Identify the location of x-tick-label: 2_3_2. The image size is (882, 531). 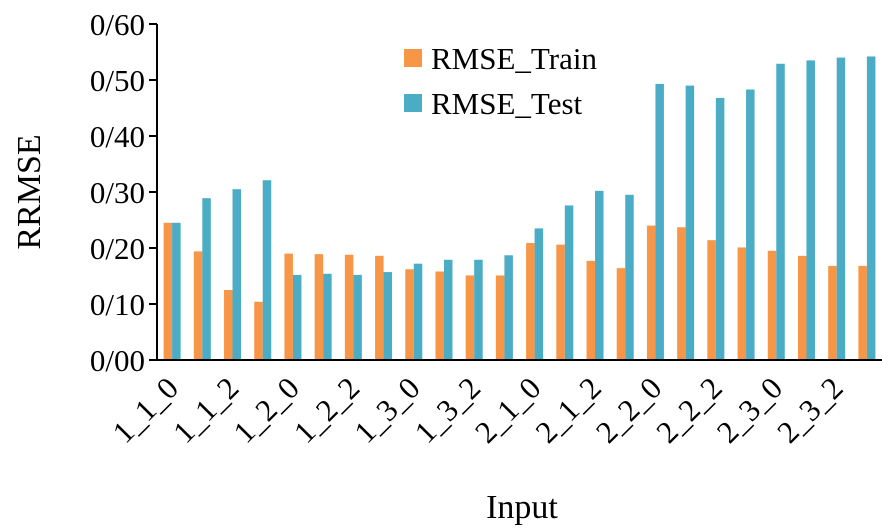
(810, 410).